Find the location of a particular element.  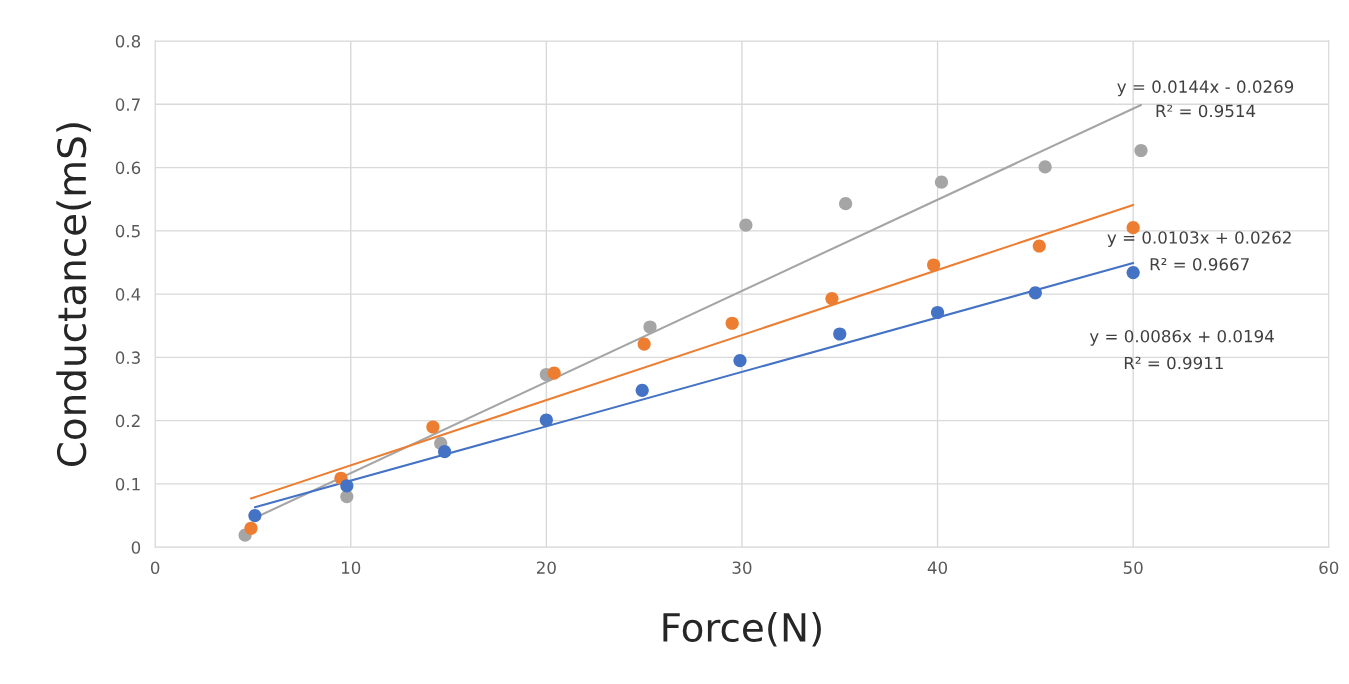

y-tick-label: 0.6 is located at coordinates (128, 168).